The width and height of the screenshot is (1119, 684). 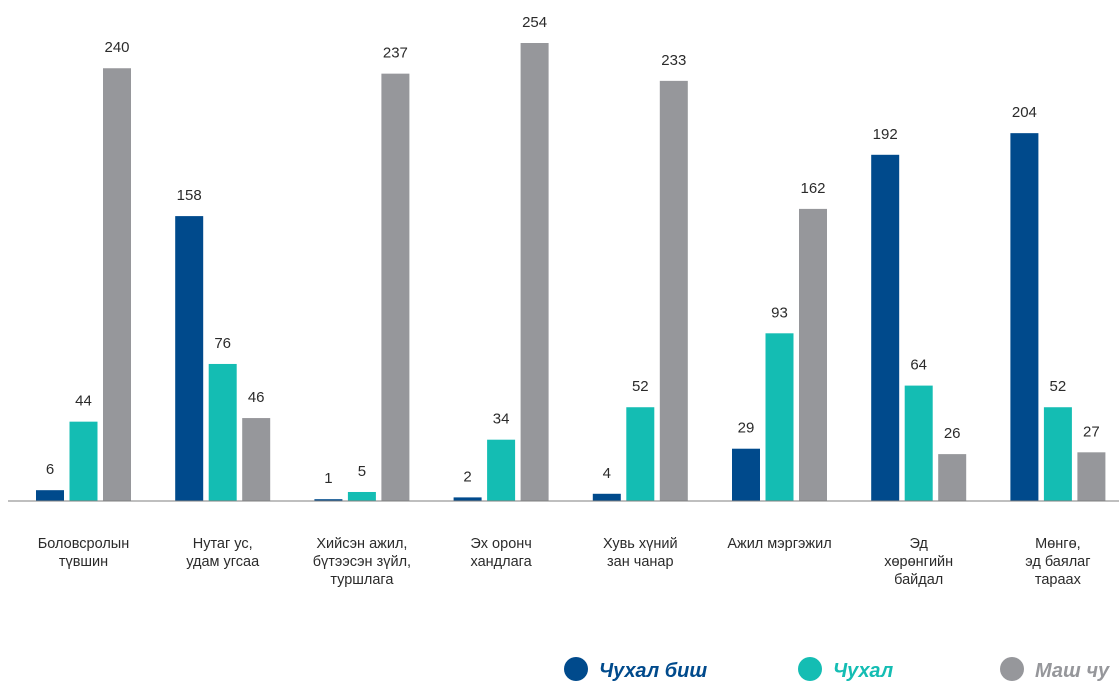 What do you see at coordinates (50, 469) in the screenshot?
I see `value-label: 6` at bounding box center [50, 469].